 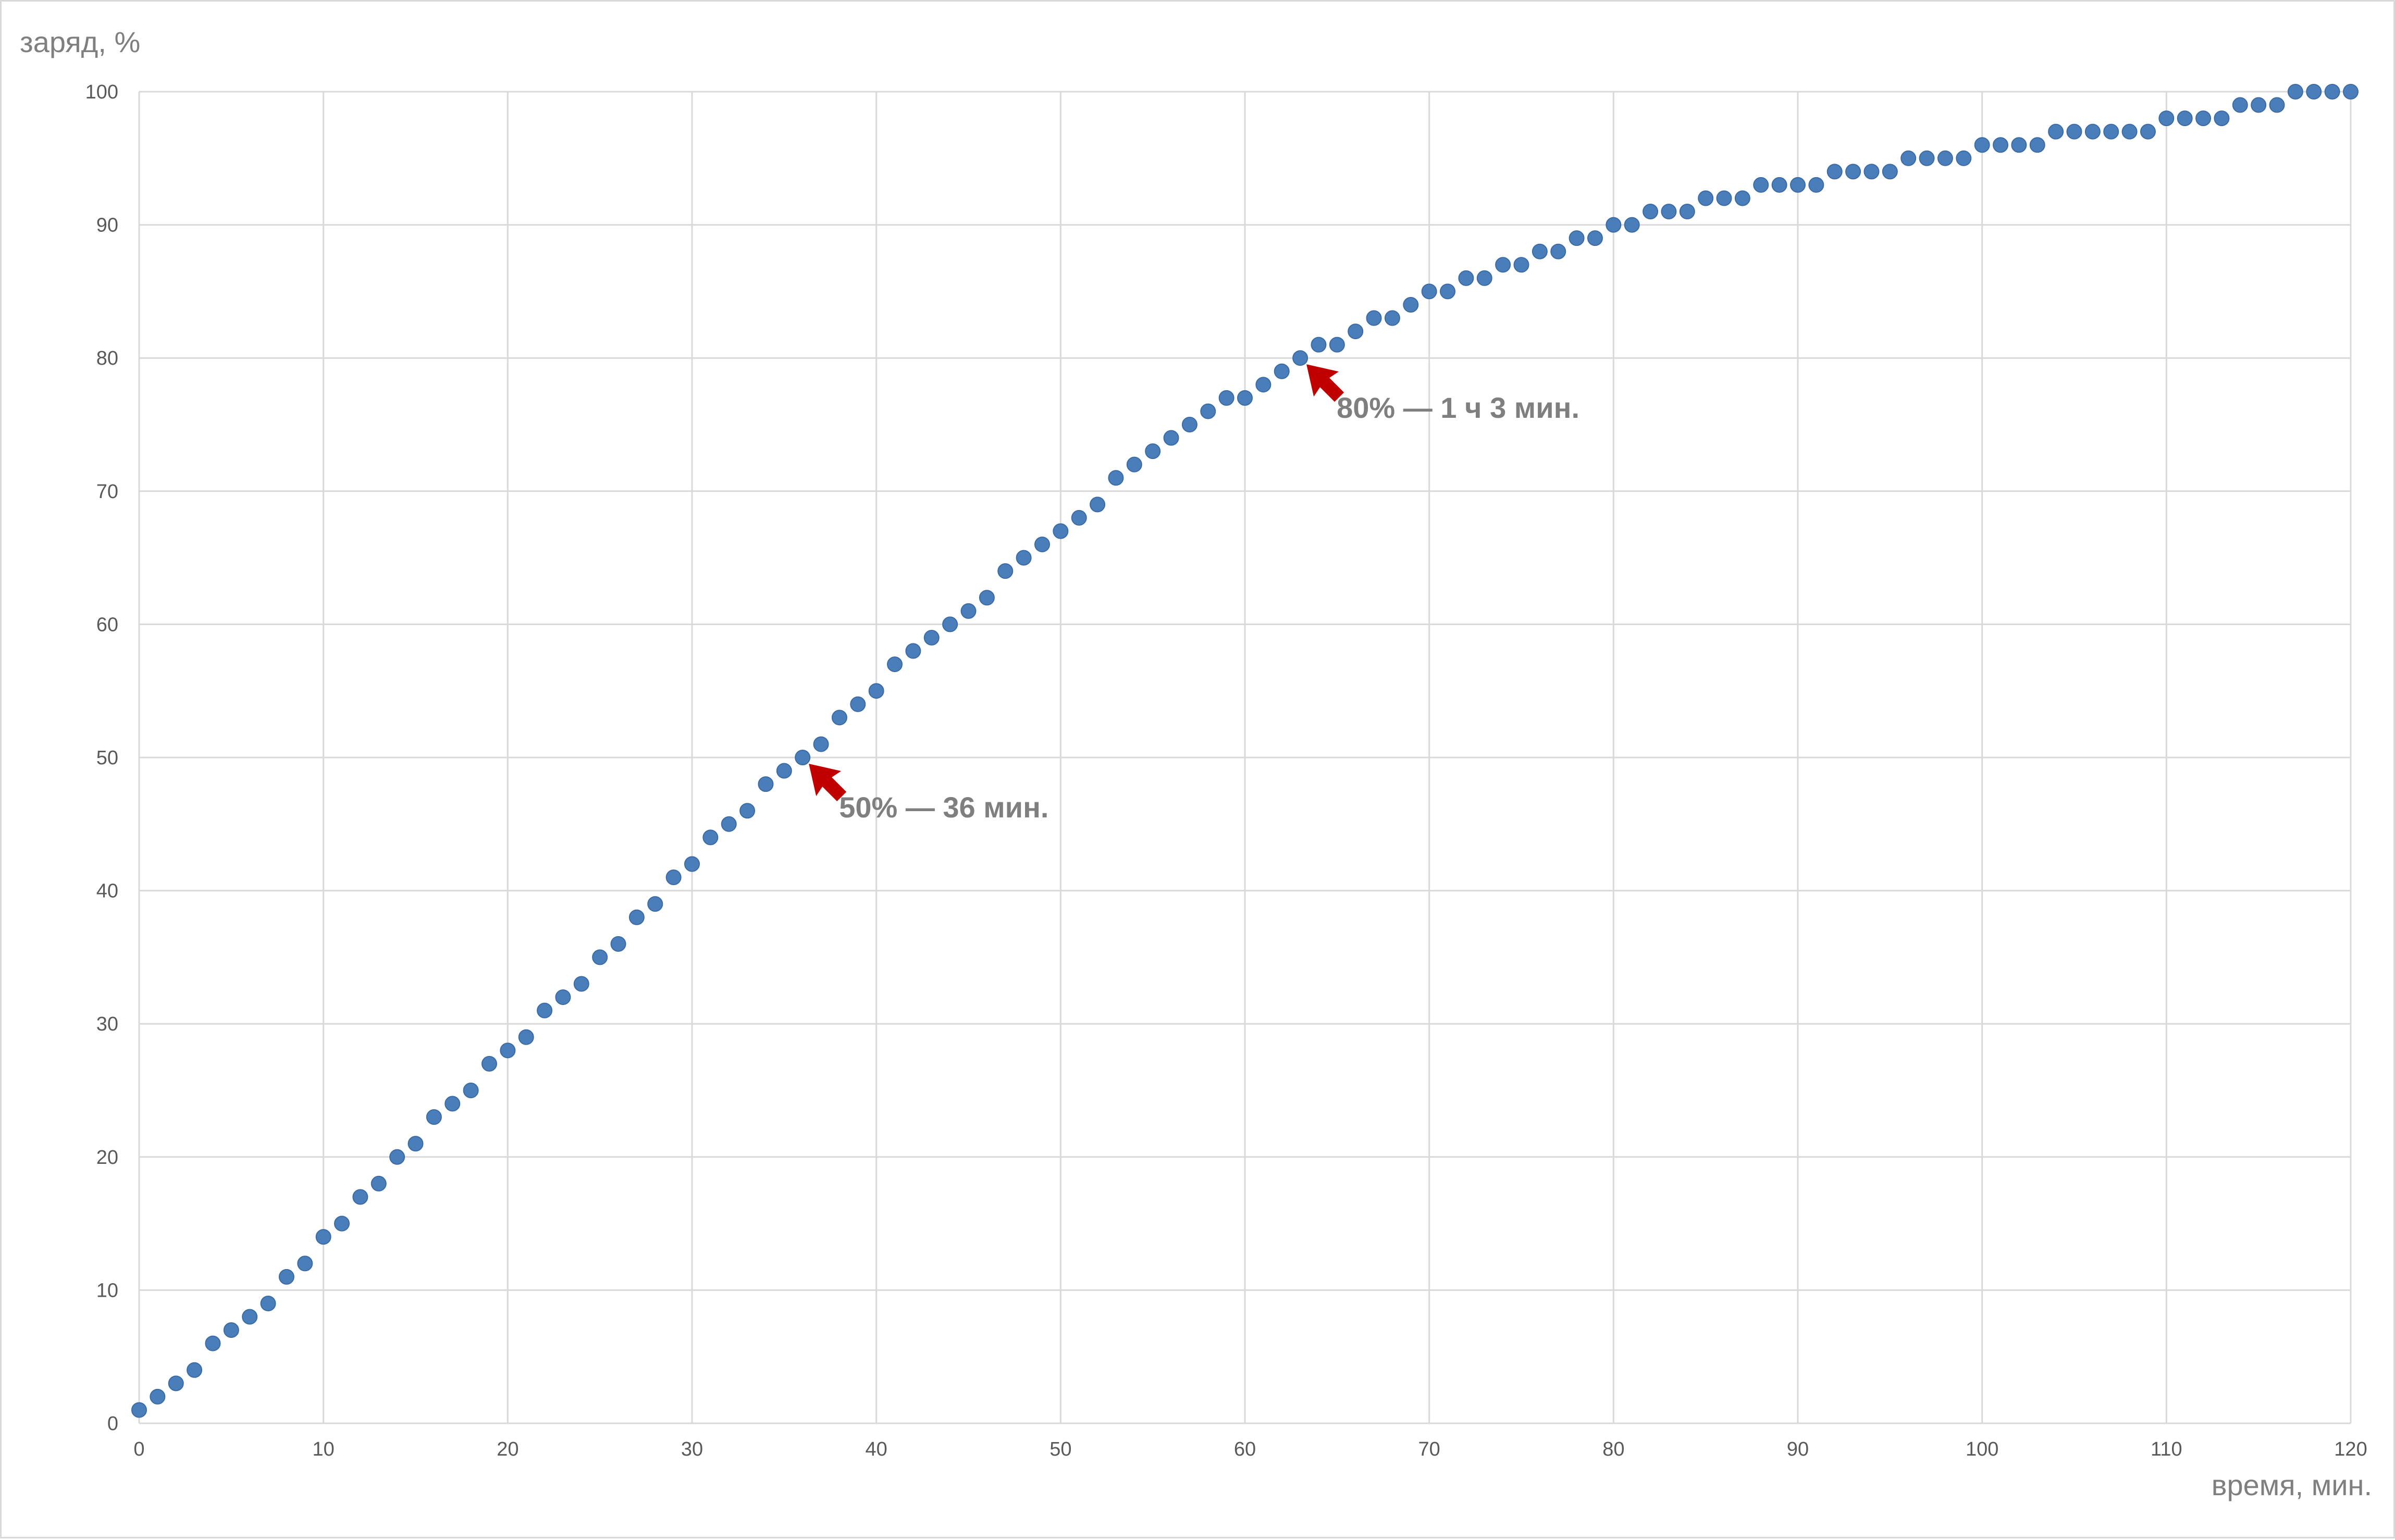 I want to click on y-axis-label: заряд, %, so click(x=80, y=42).